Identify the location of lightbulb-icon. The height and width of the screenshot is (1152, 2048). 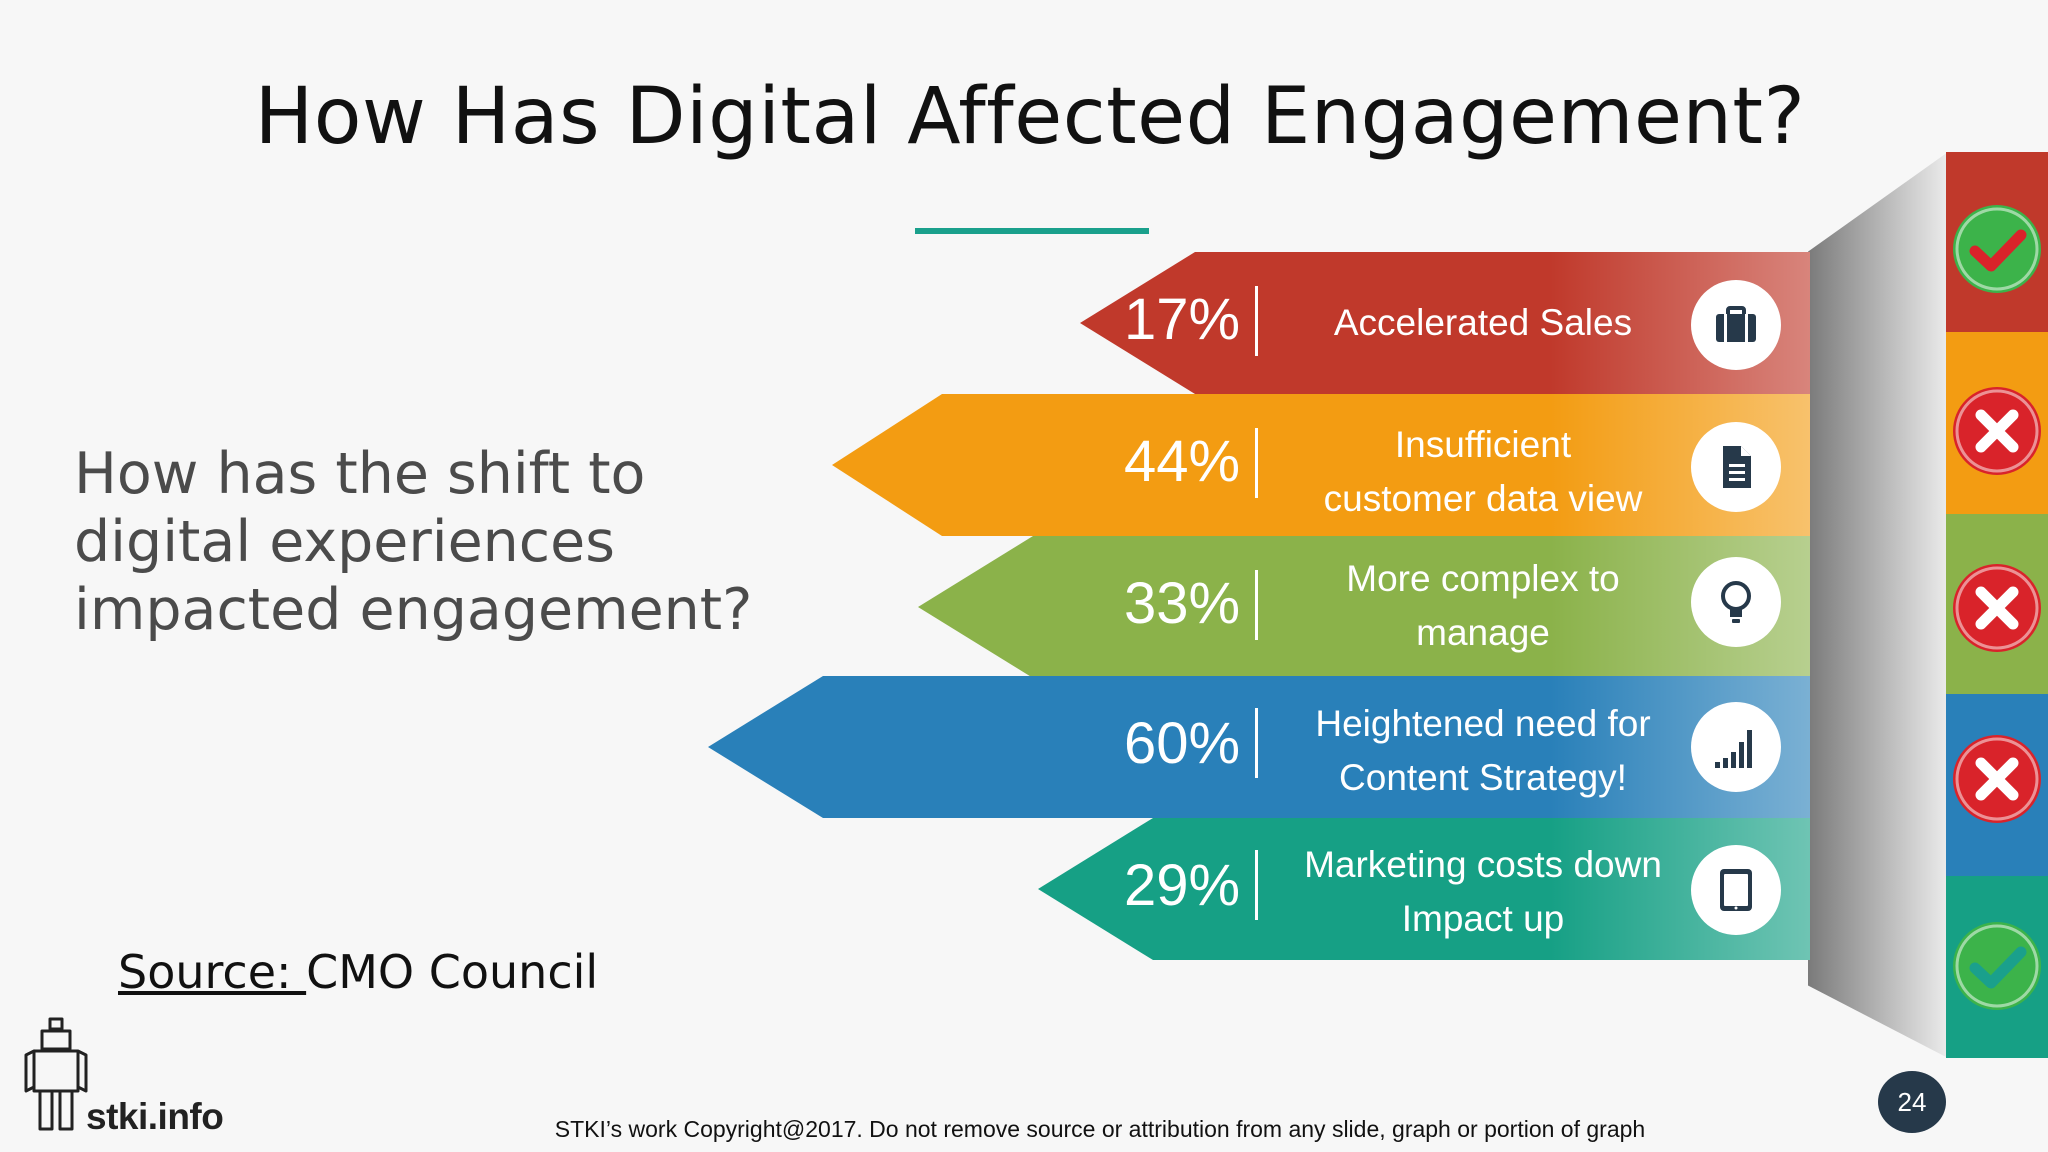
(1736, 602).